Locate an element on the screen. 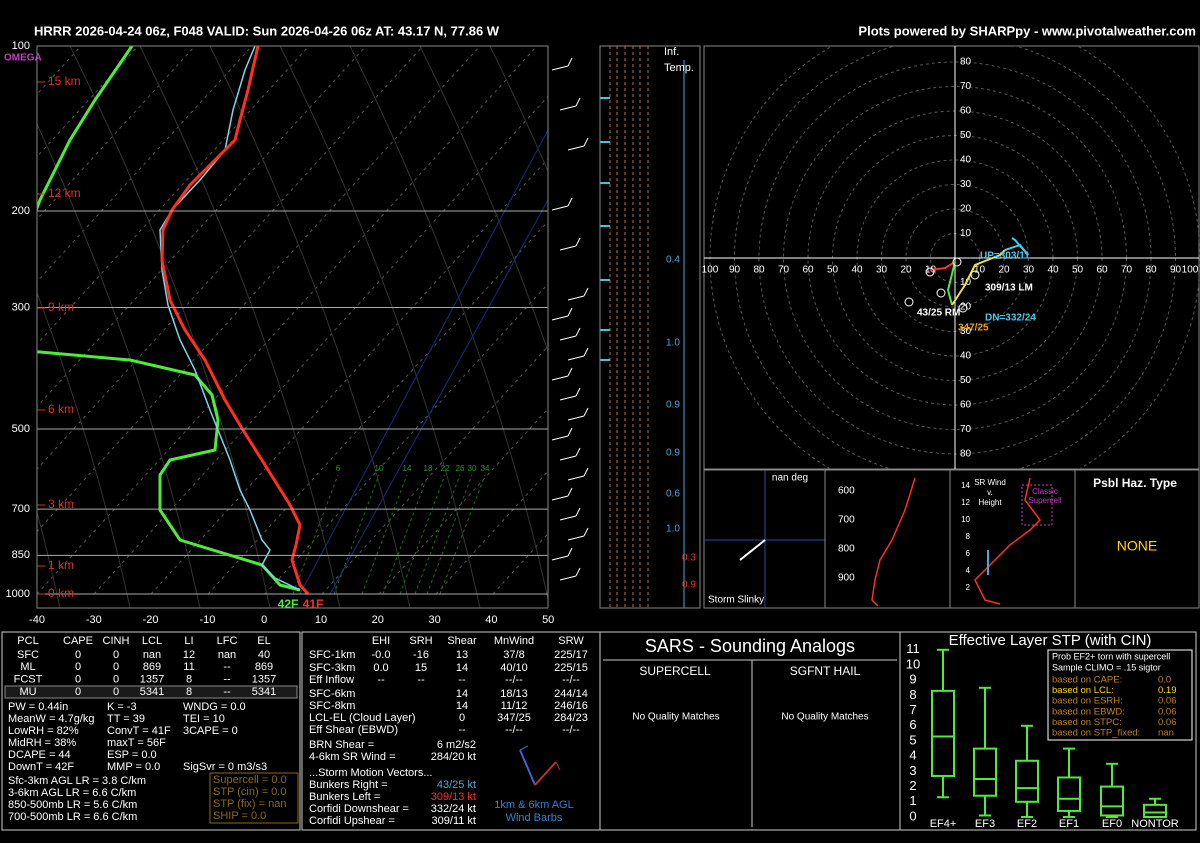 This screenshot has height=843, width=1200. inferred-value: 0.9 is located at coordinates (673, 405).